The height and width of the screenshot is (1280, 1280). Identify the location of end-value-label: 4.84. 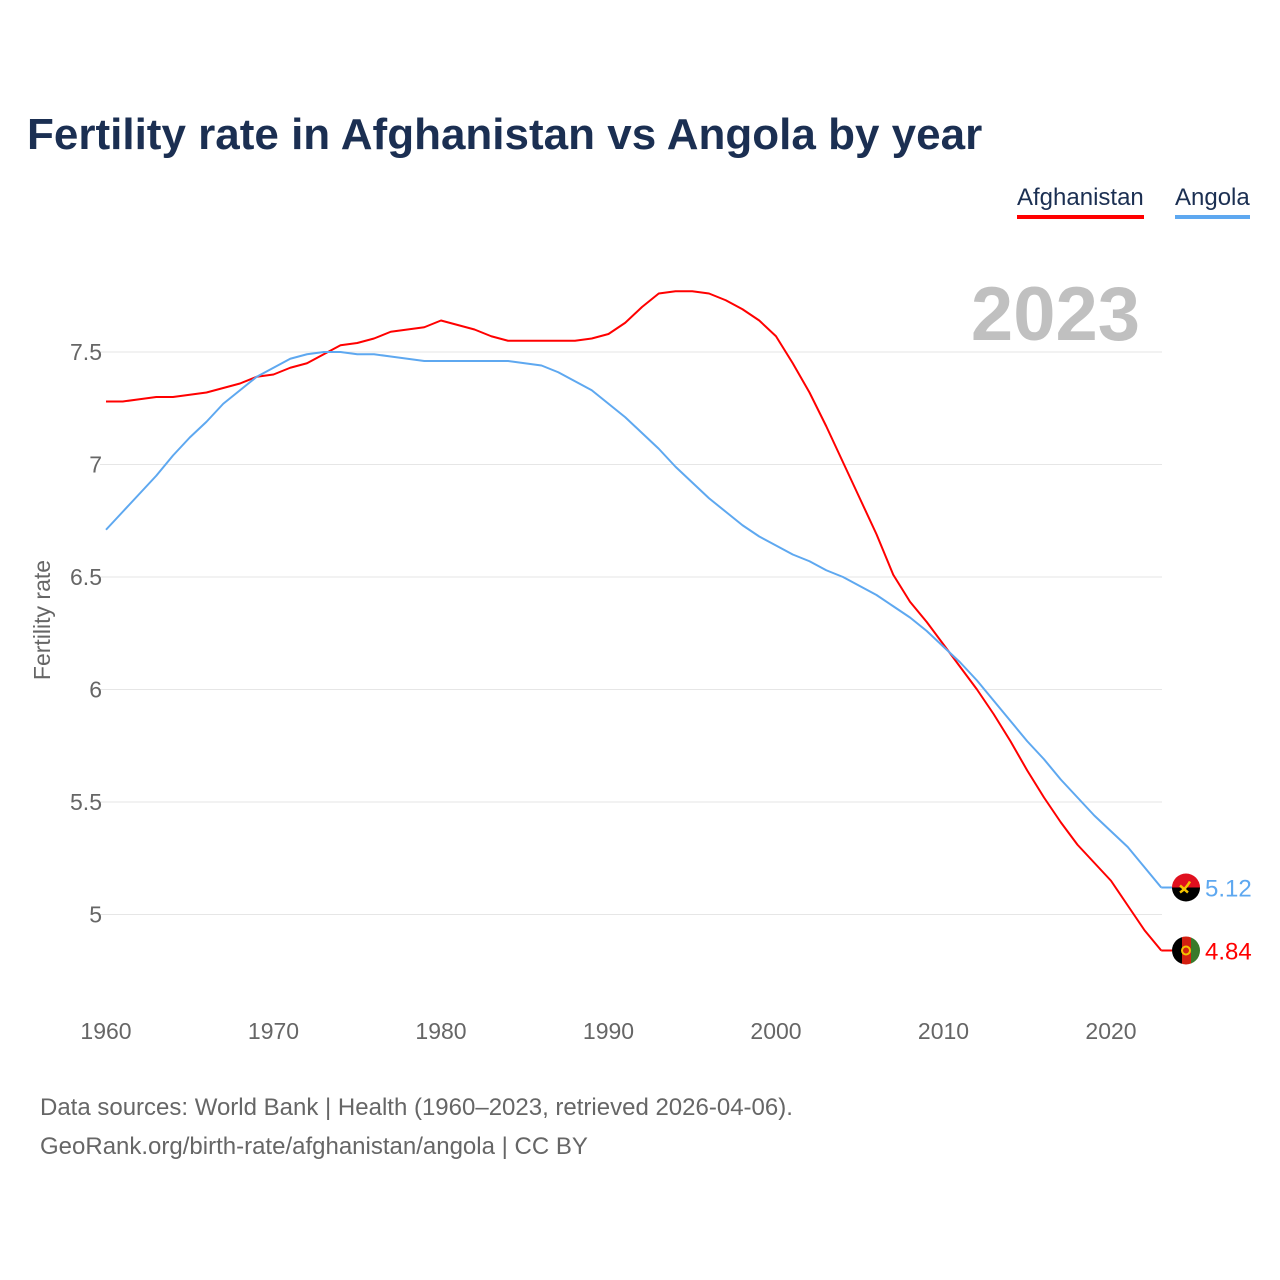
(1228, 952).